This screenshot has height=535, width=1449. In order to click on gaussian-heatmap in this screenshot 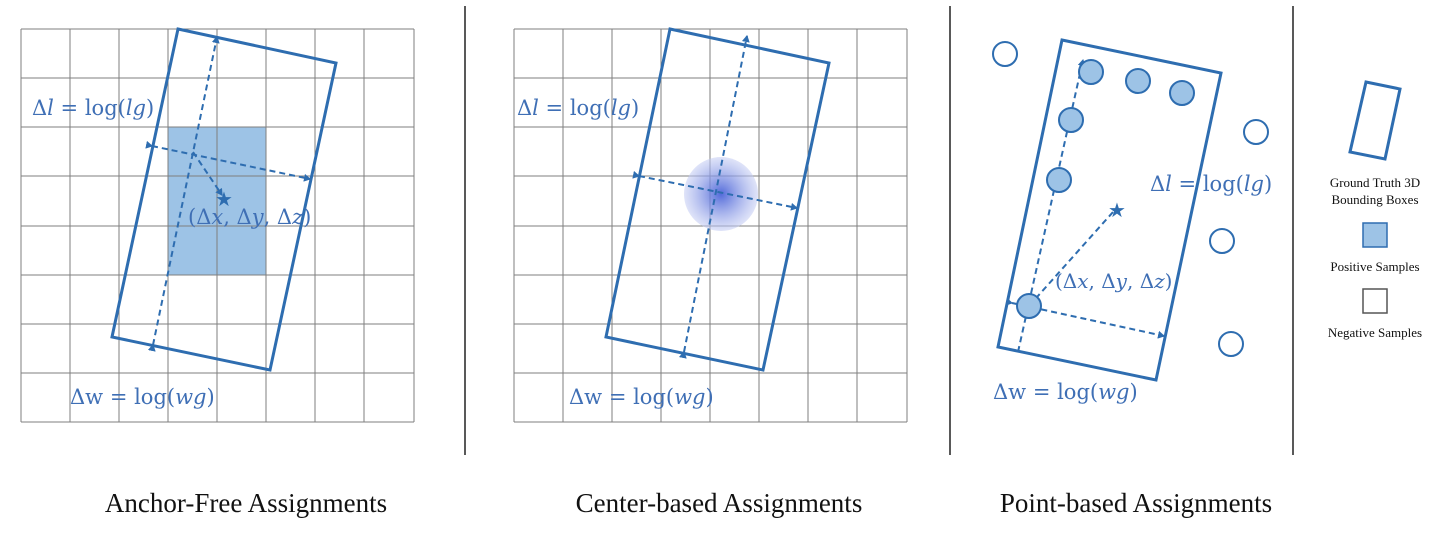, I will do `click(721, 194)`.